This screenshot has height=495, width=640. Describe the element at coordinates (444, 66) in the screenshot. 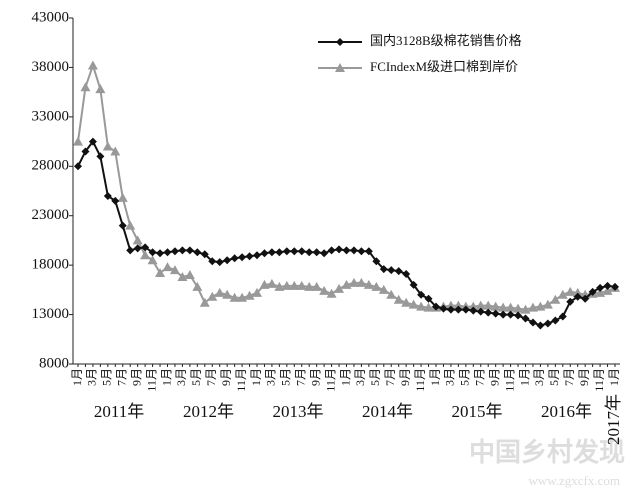

I see `legend-label: FCIndexM级进口棉到岸价` at that location.